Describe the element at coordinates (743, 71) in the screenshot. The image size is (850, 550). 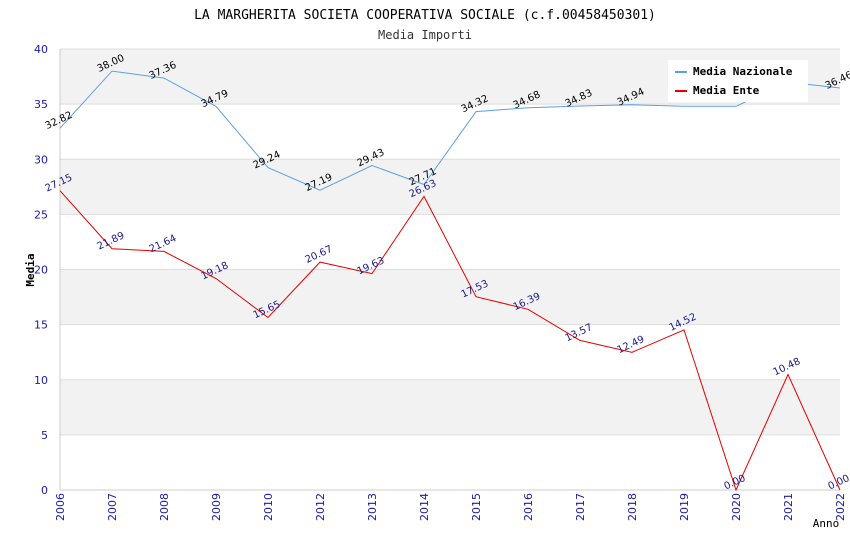
I see `legend-label-media-nazionale: Media Nazionale` at that location.